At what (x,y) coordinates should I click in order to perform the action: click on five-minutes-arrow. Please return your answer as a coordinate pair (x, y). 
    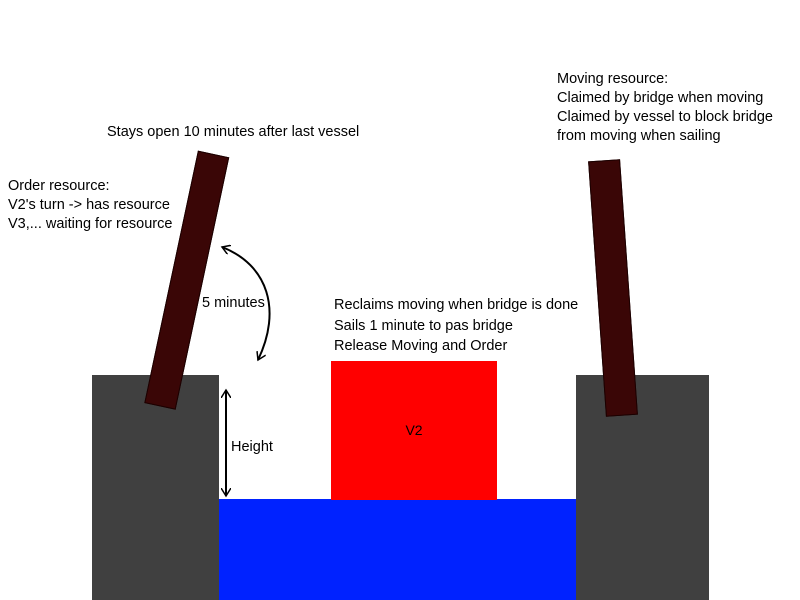
    Looking at the image, I should click on (246, 303).